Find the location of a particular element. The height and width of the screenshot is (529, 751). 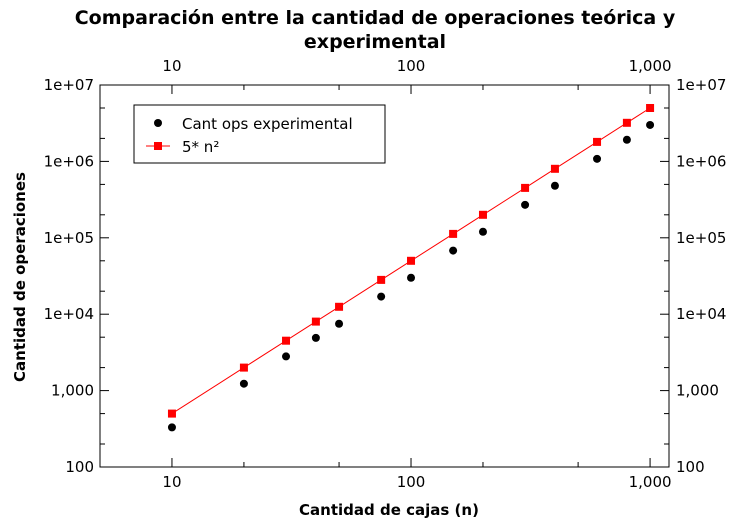

x-tick-label-top: 100 is located at coordinates (411, 66).